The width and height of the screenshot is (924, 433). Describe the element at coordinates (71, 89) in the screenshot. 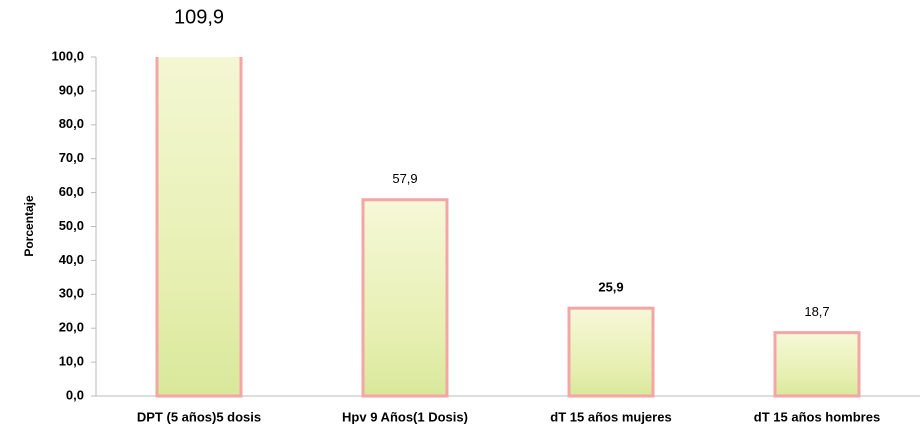

I see `y-tick-label: 90,0` at that location.